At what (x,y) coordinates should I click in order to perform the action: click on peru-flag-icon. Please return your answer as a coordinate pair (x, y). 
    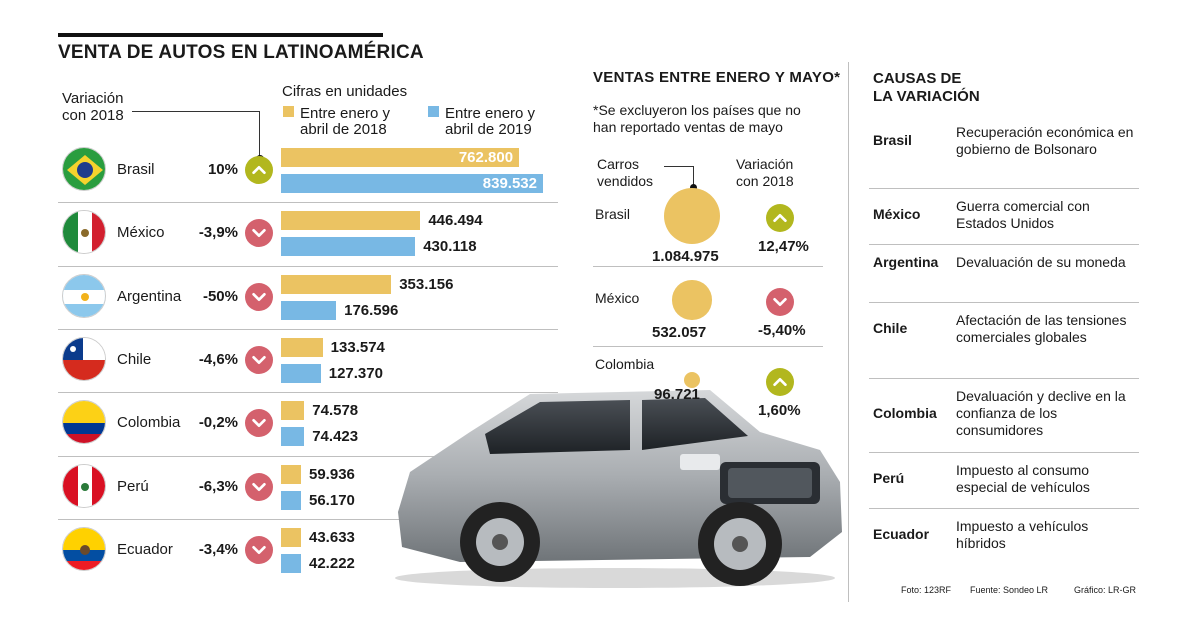
    Looking at the image, I should click on (84, 485).